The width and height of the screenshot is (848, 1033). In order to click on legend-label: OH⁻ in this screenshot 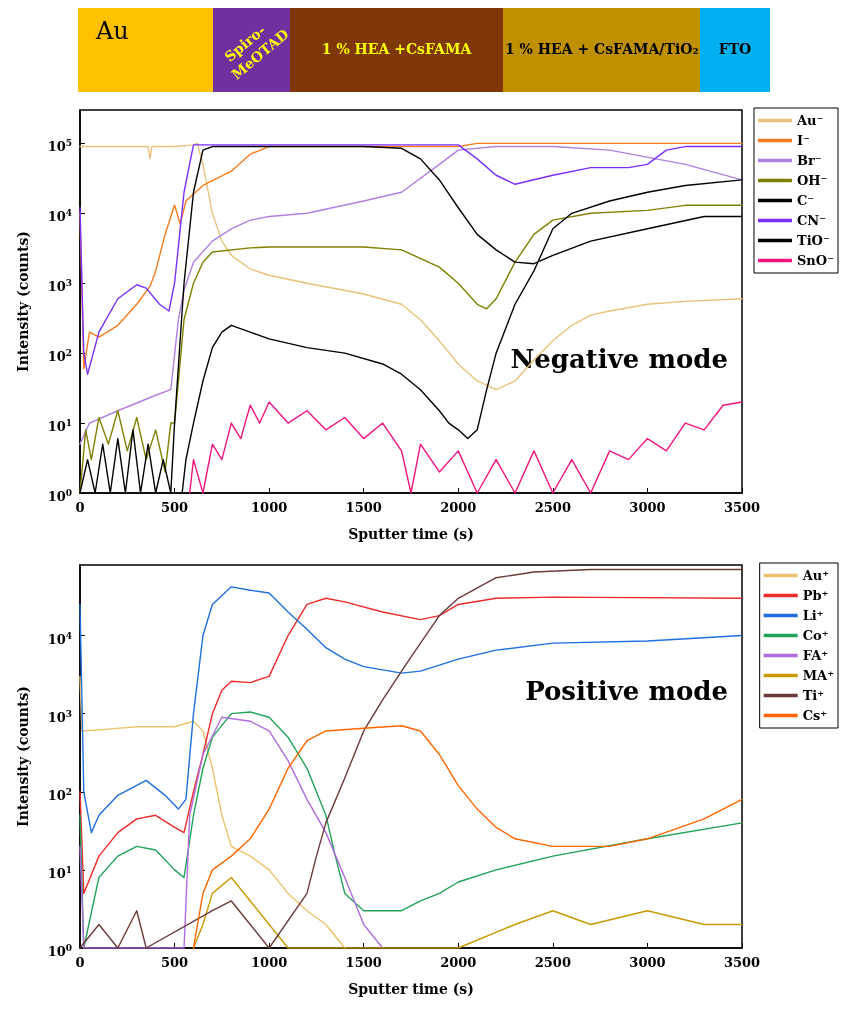, I will do `click(812, 180)`.